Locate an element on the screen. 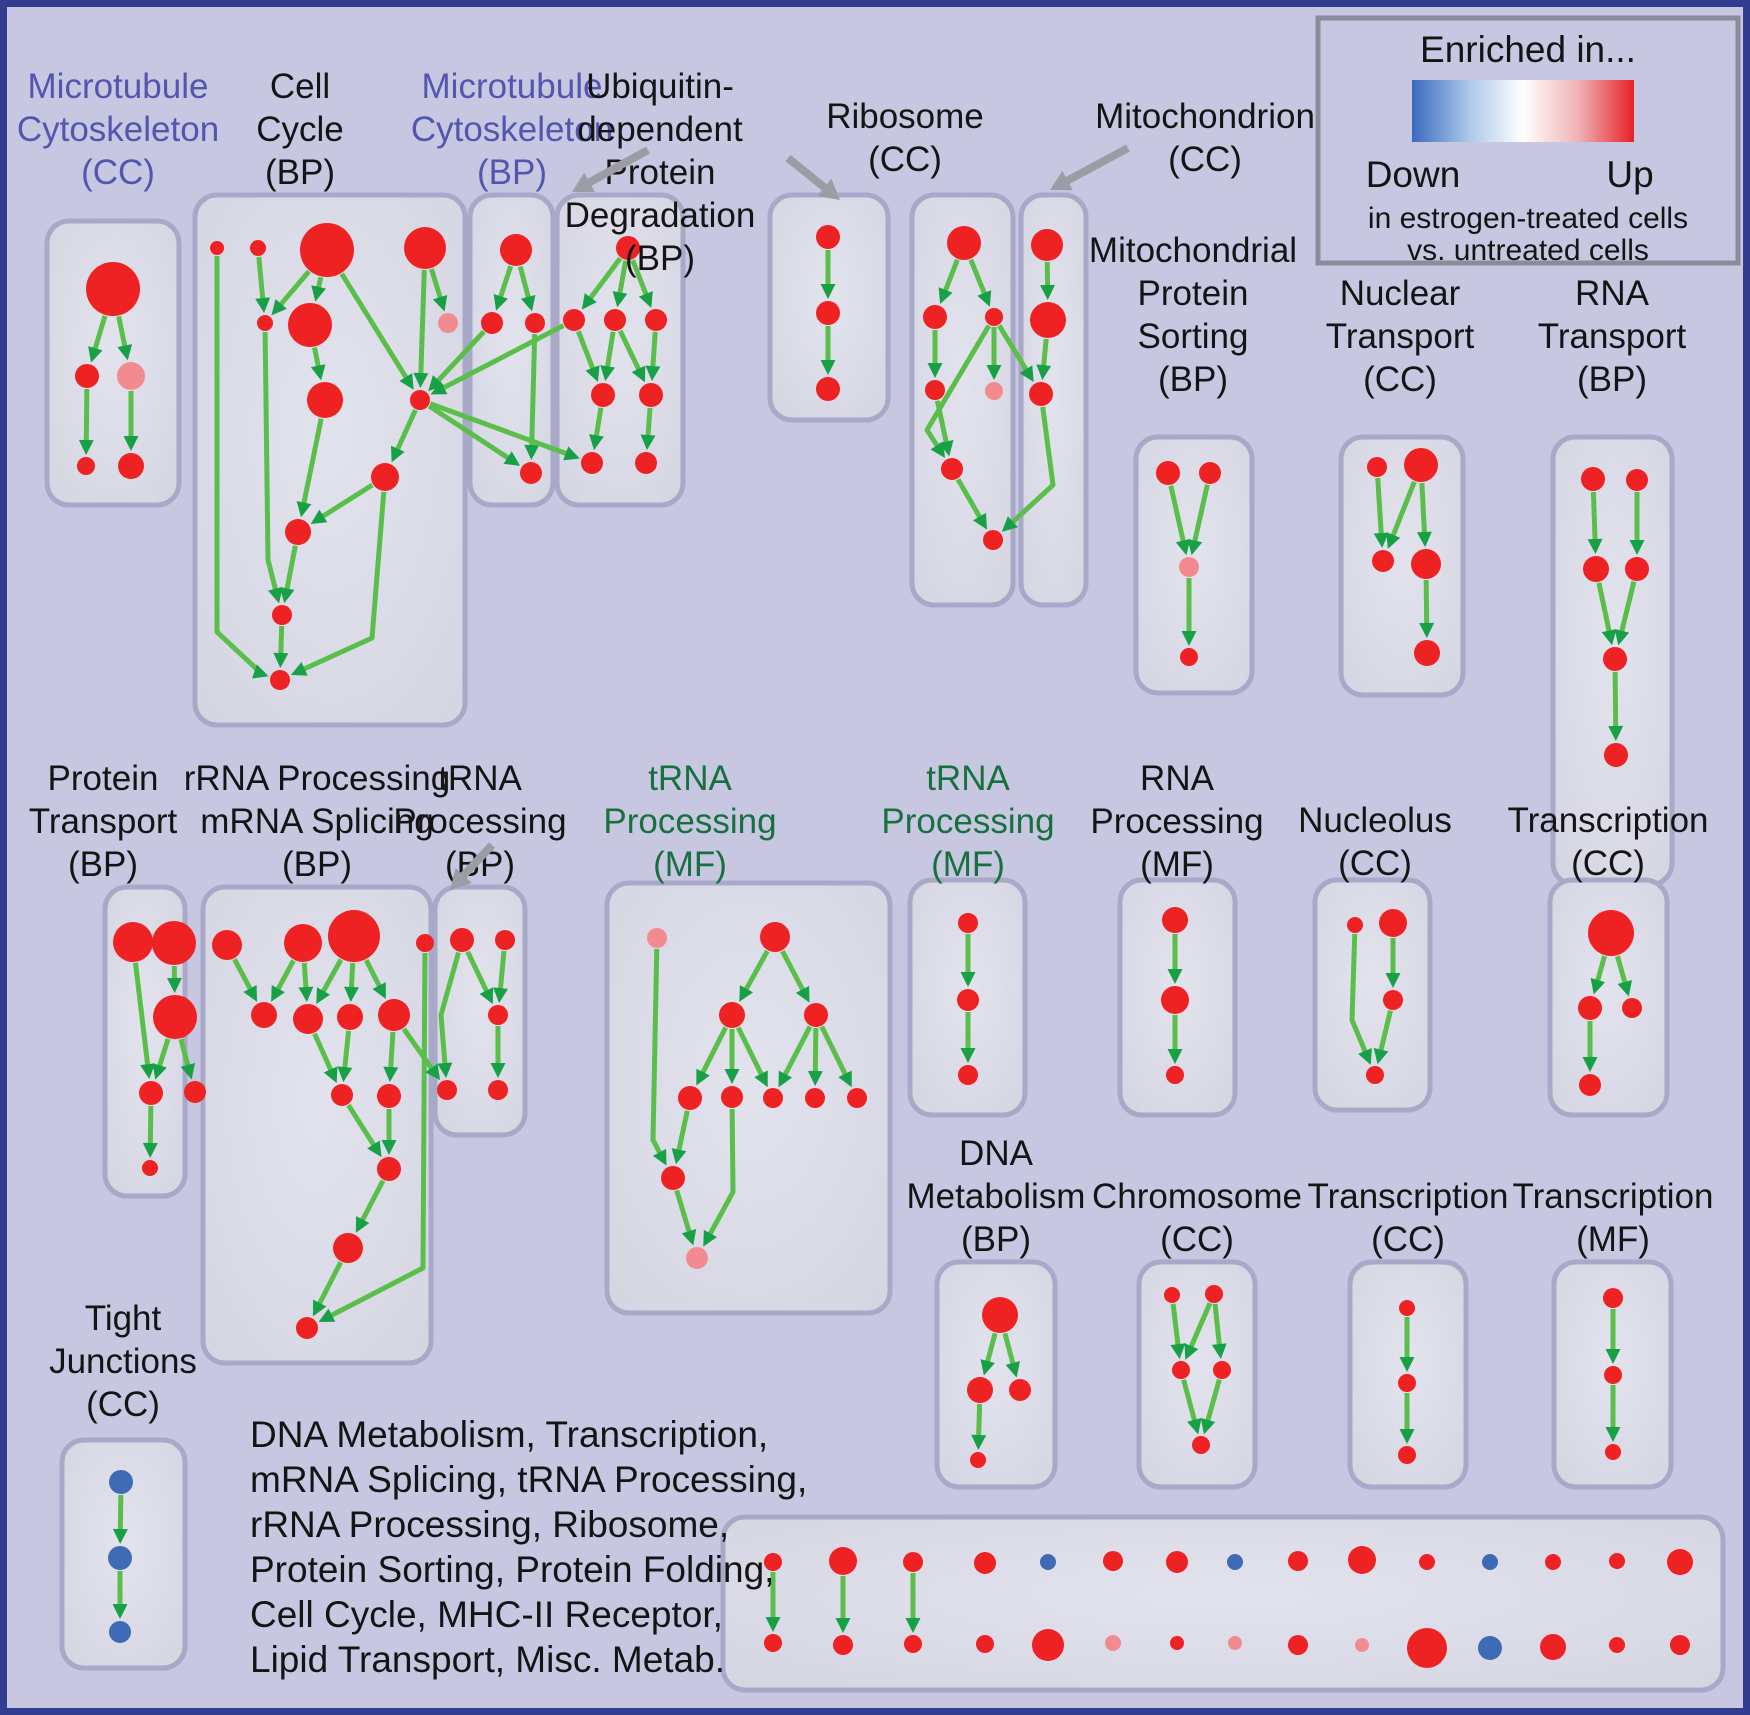 This screenshot has height=1715, width=1750. cluster-edges-trna-mf-a is located at coordinates (751, 1097).